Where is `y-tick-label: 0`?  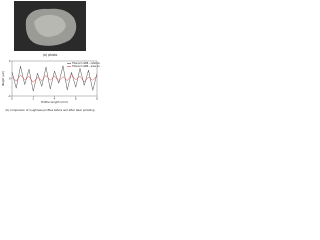
y-tick-label: 0 is located at coordinates (10, 79).